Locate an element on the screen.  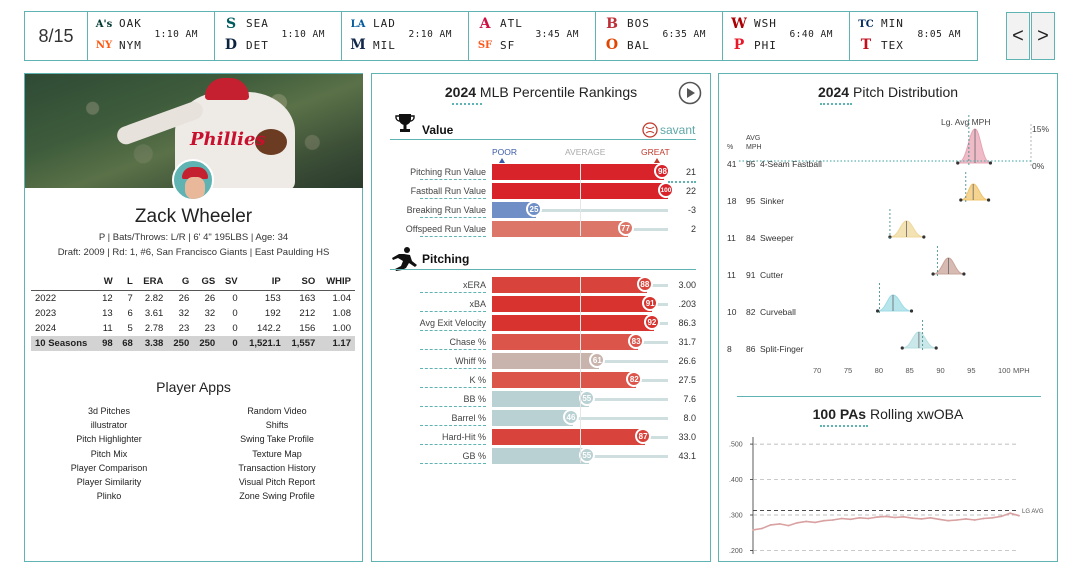
percentile-value: 26.6 is located at coordinates (687, 361).